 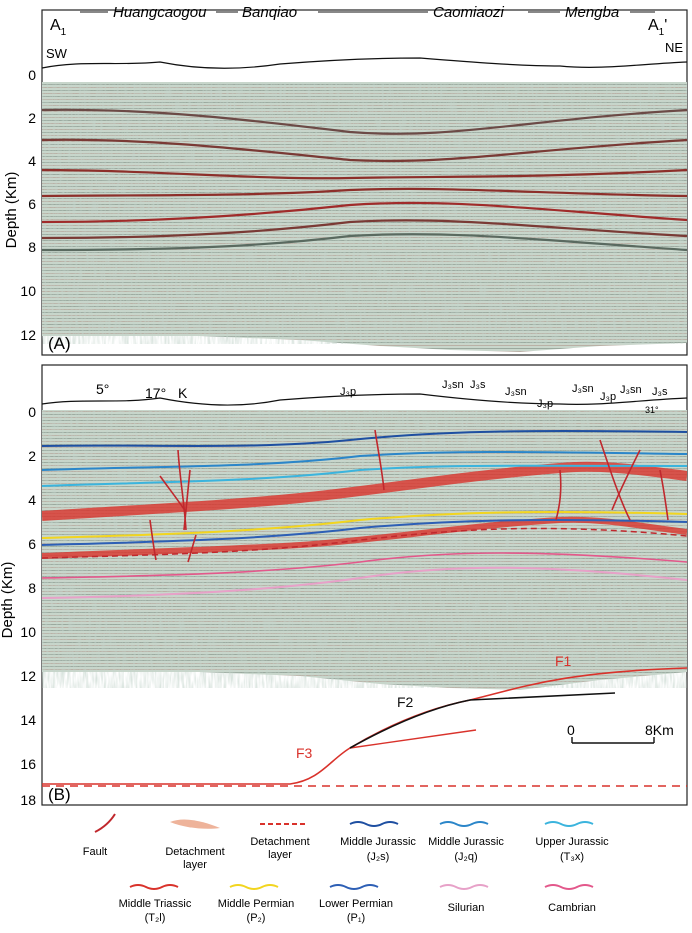 I want to click on svg-text: Fault, so click(x=95, y=852).